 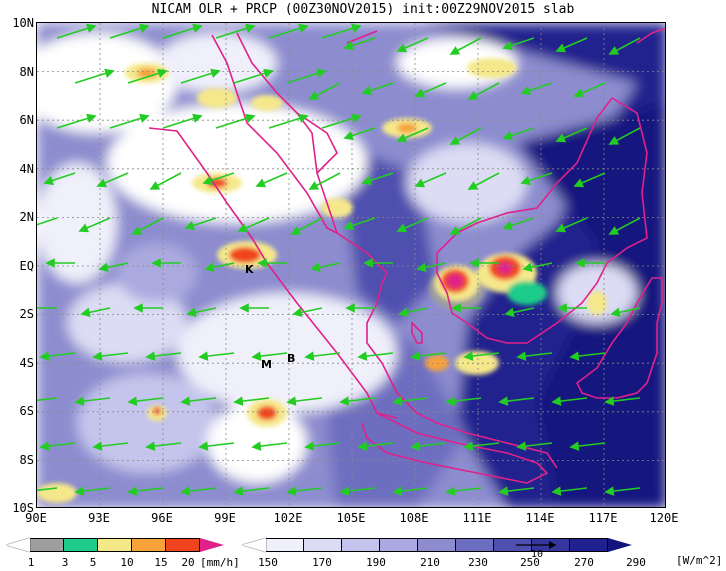 What do you see at coordinates (26, 411) in the screenshot?
I see `lat-label-6s: 6S` at bounding box center [26, 411].